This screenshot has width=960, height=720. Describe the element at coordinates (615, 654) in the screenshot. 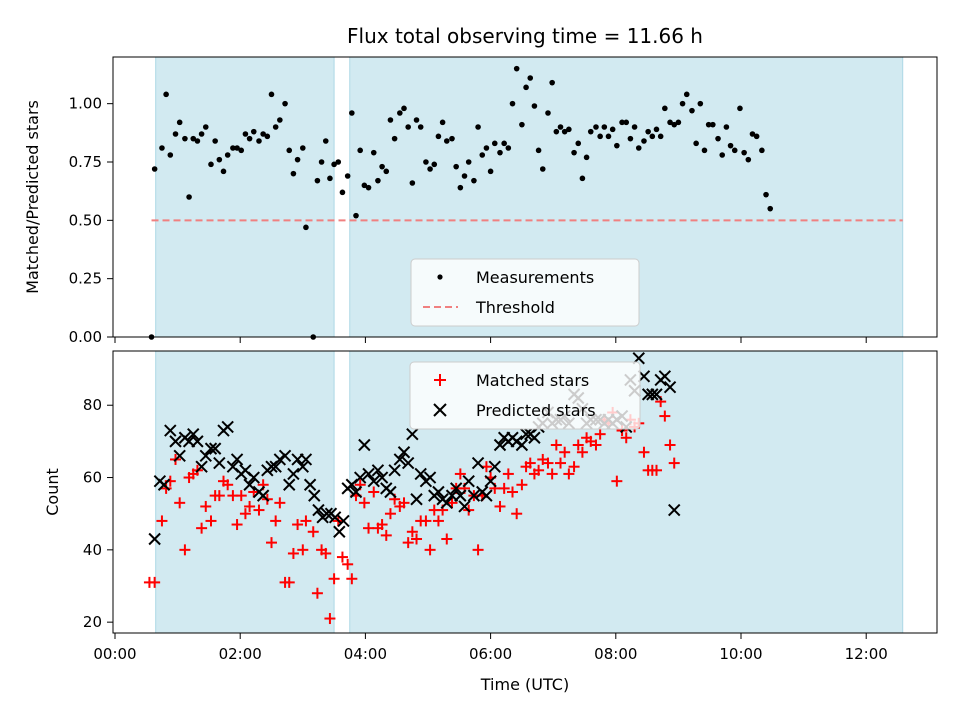

I see `x-tick-label: 08:00` at that location.